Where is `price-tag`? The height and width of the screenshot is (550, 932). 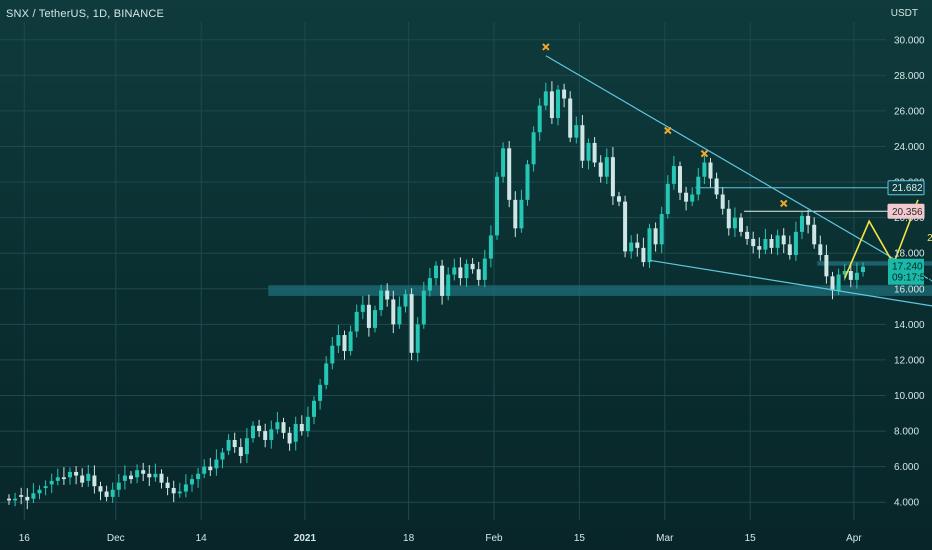
price-tag is located at coordinates (906, 211).